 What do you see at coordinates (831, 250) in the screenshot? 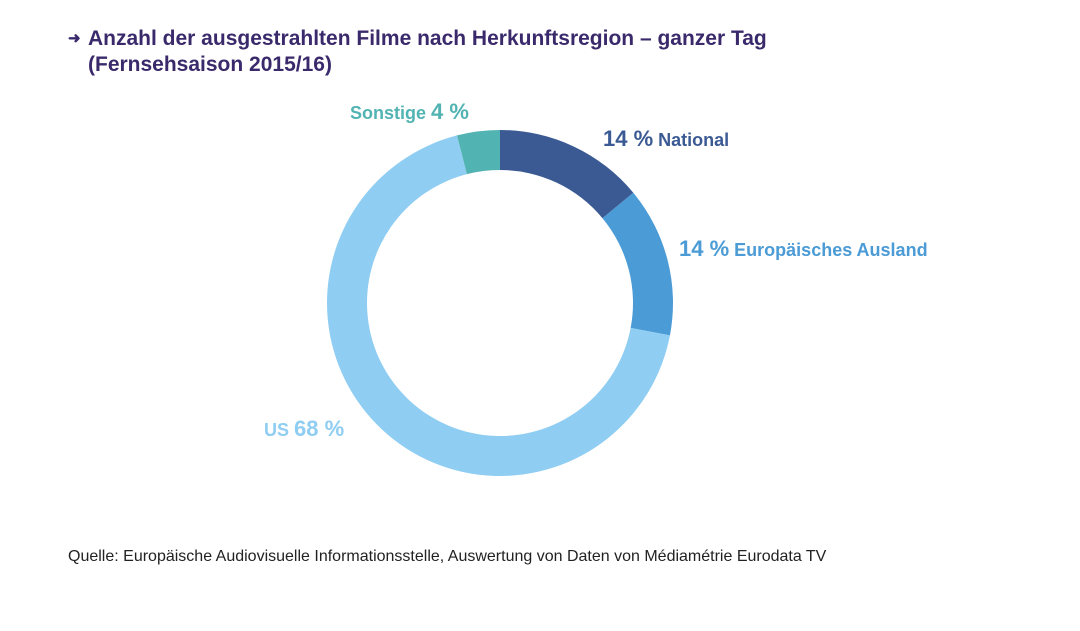
I see `name-europa: Europäisches Ausland` at bounding box center [831, 250].